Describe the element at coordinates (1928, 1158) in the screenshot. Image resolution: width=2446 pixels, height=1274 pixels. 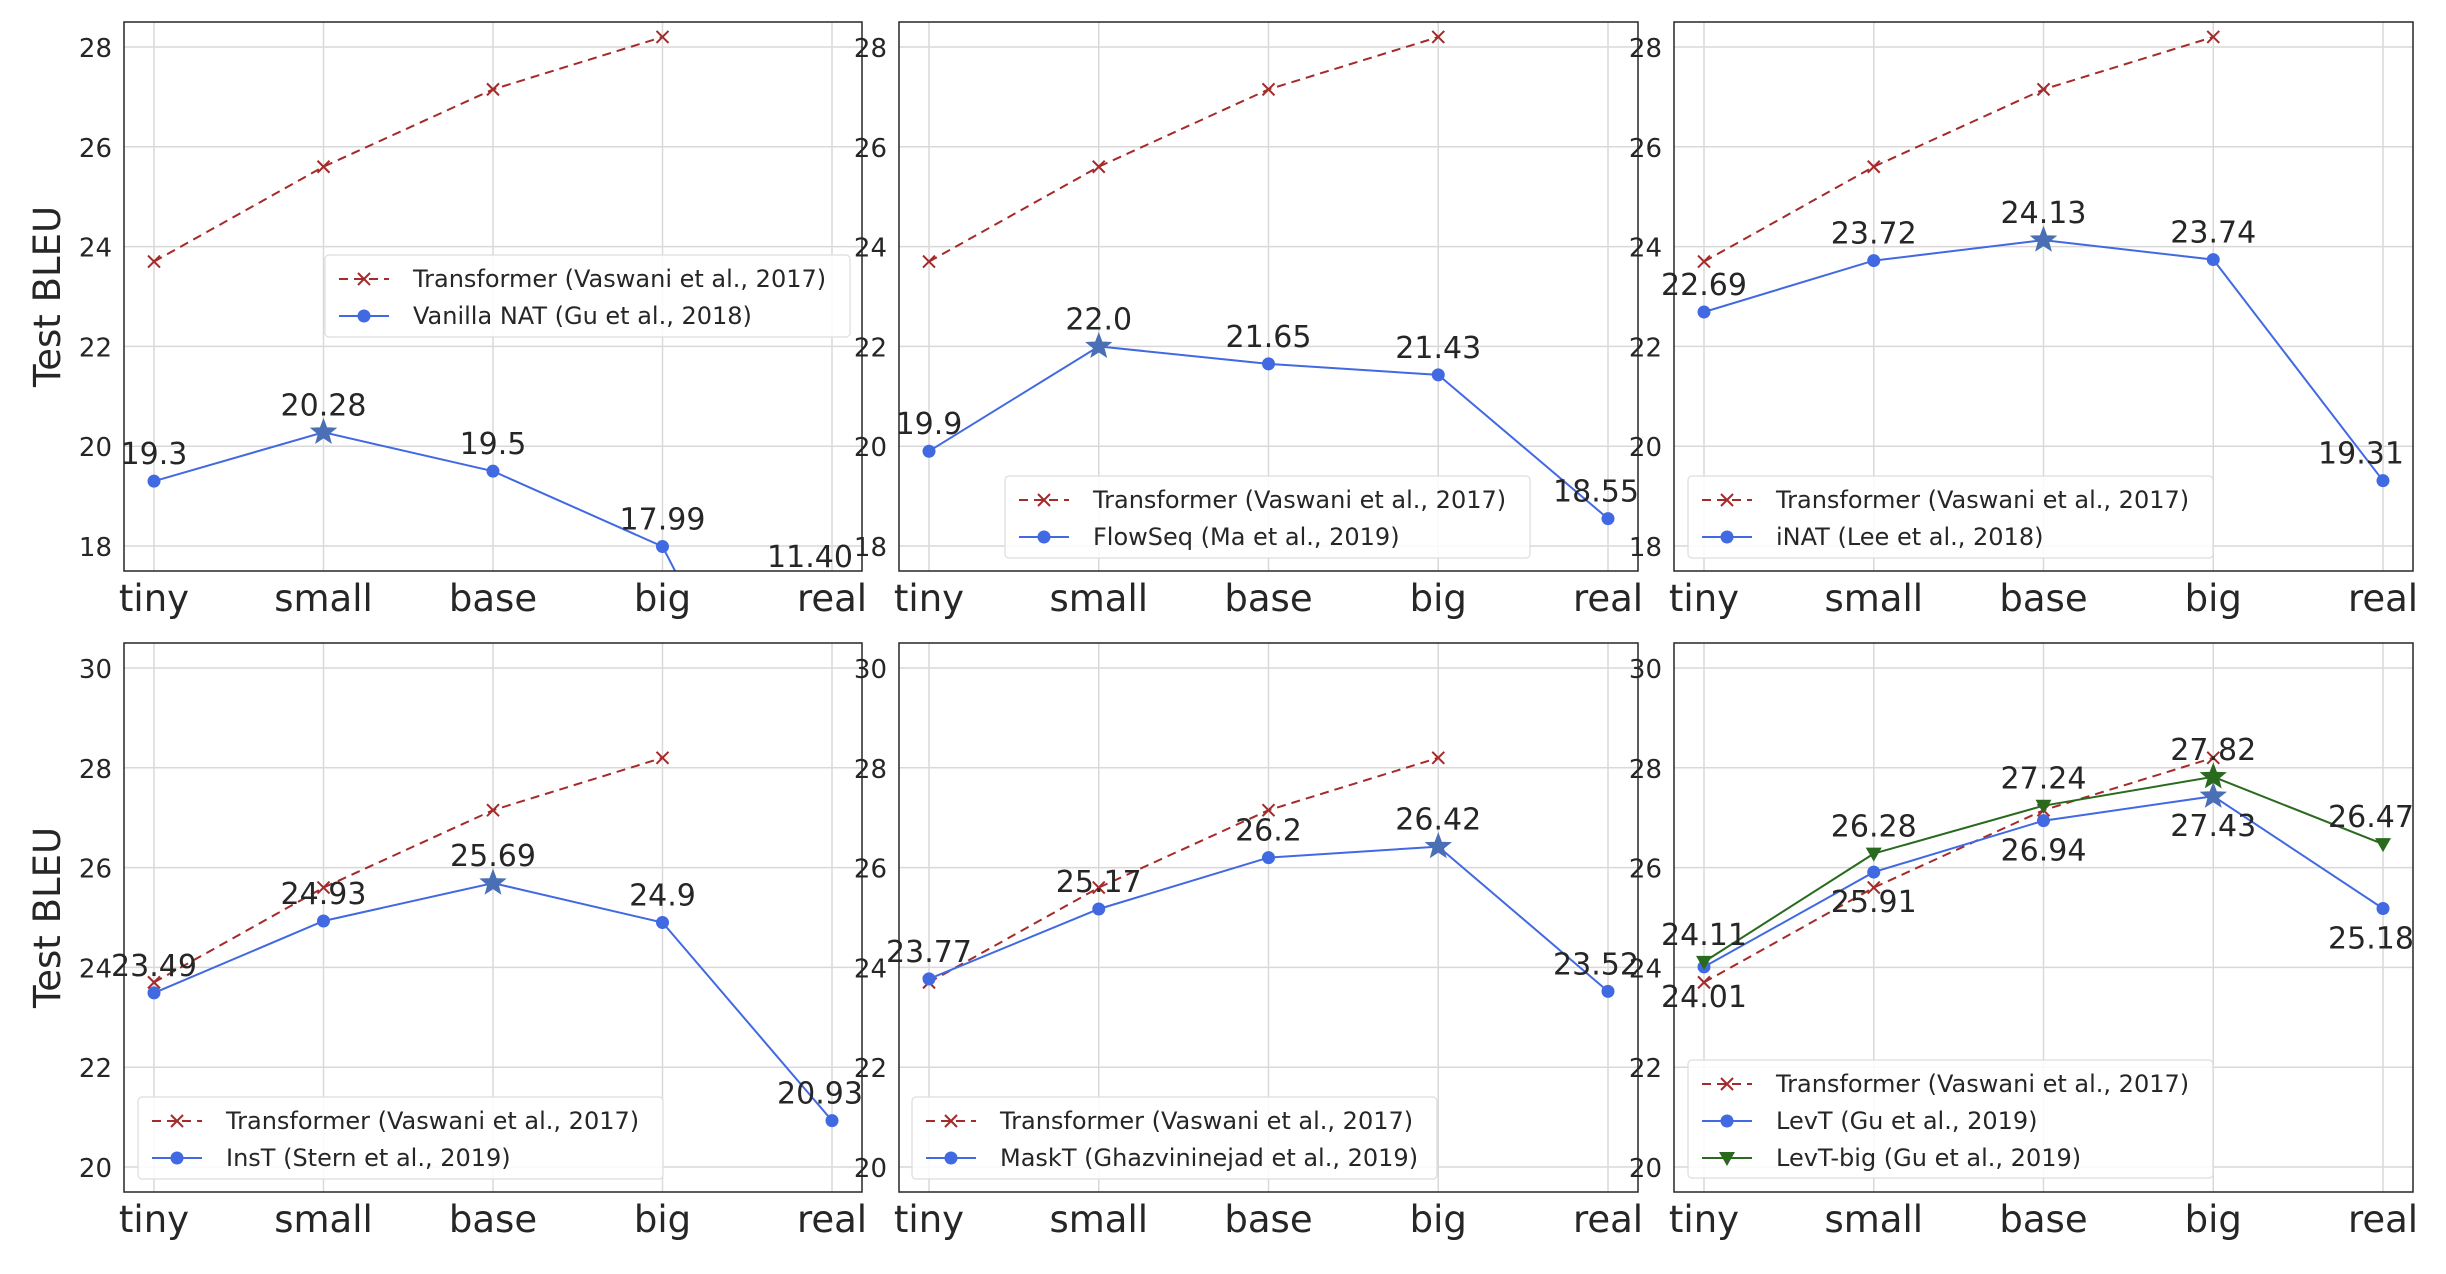
I see `legend-label: LevT-big (Gu et al., 2019)` at that location.